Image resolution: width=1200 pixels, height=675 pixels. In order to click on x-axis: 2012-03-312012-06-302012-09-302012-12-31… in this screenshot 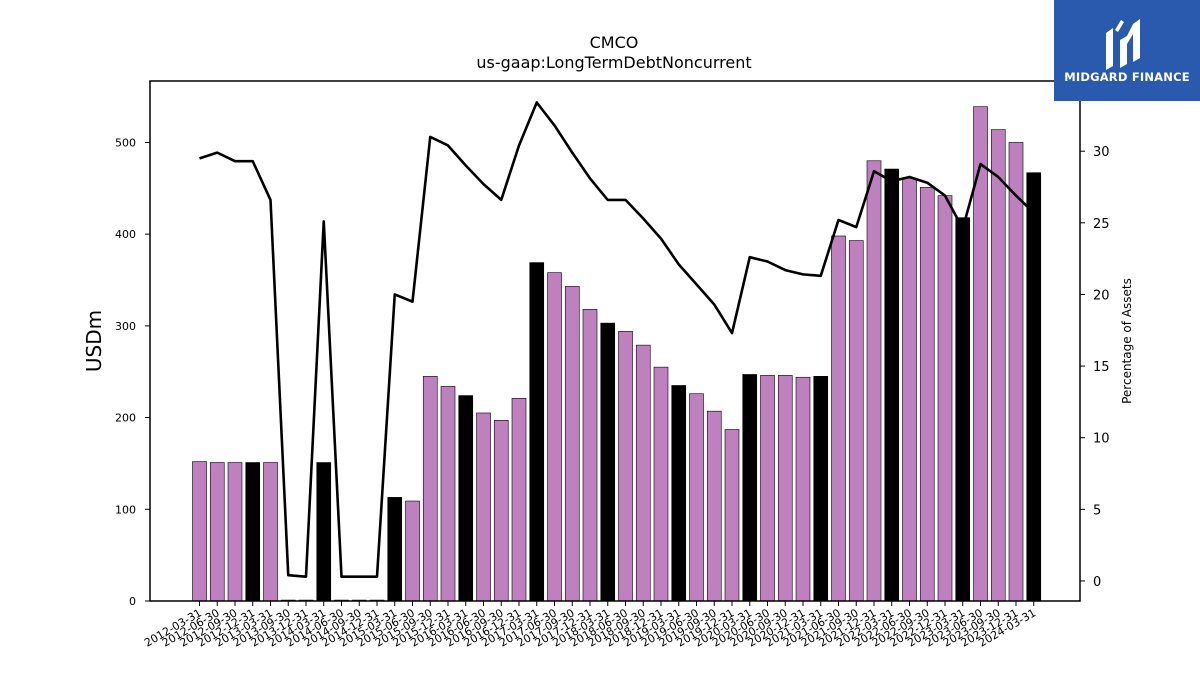, I will do `click(590, 625)`.